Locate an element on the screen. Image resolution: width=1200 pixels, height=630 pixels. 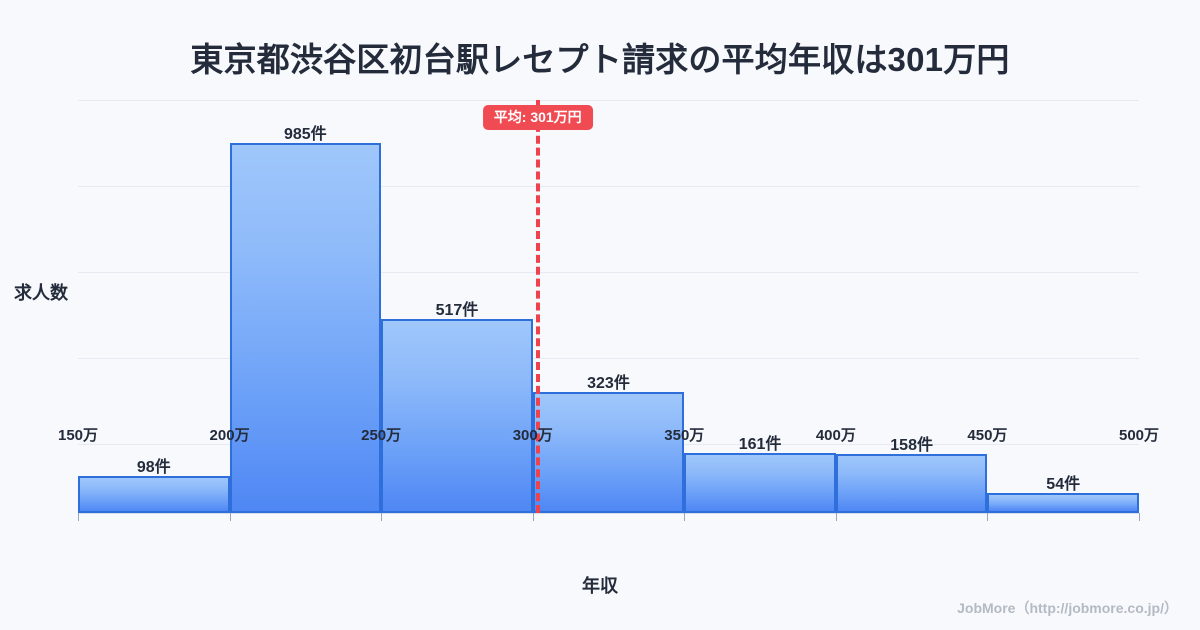
x-axis-tick-label: 350万 is located at coordinates (684, 435).